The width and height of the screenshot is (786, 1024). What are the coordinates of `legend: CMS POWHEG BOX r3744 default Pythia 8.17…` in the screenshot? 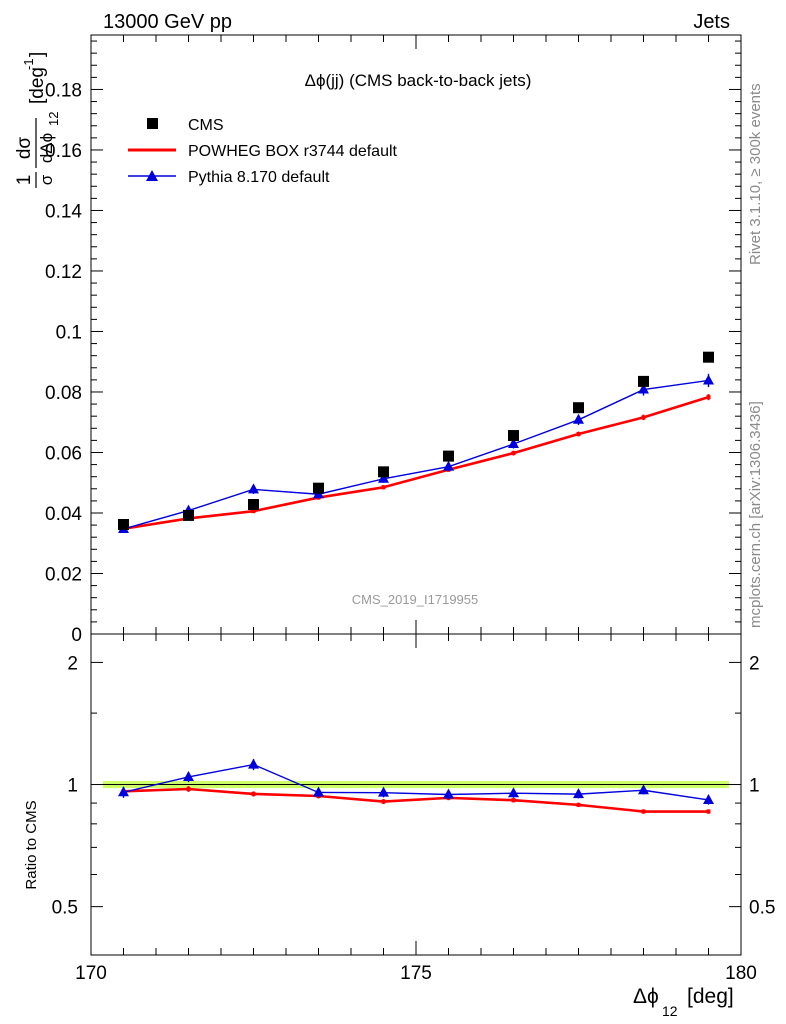 It's located at (263, 151).